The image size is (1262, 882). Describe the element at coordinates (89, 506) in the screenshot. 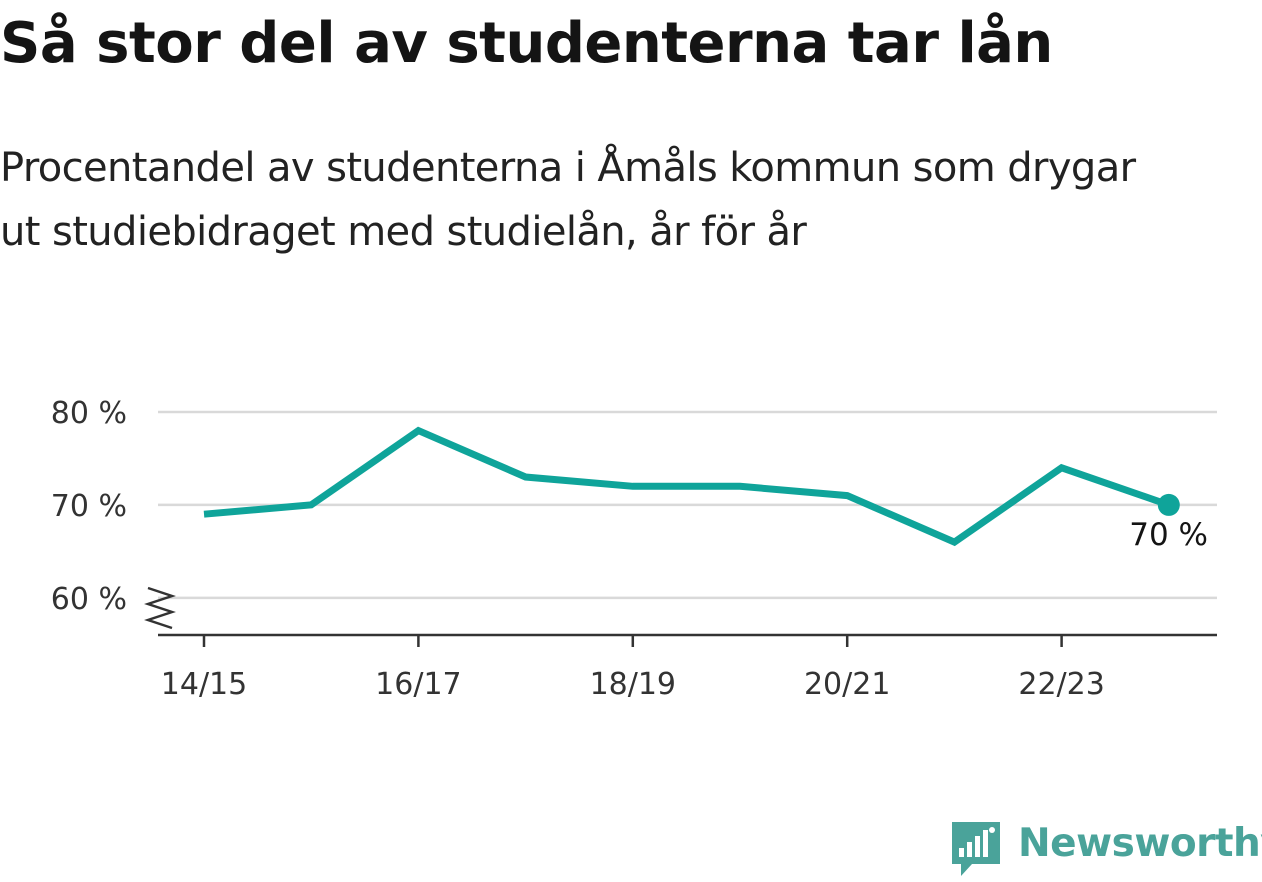

I see `y-tick-label: 70 %` at that location.